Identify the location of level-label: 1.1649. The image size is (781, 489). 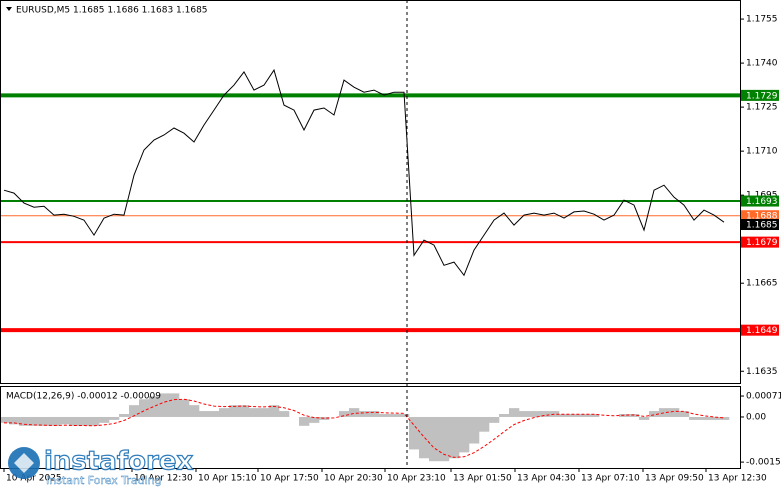
(762, 331).